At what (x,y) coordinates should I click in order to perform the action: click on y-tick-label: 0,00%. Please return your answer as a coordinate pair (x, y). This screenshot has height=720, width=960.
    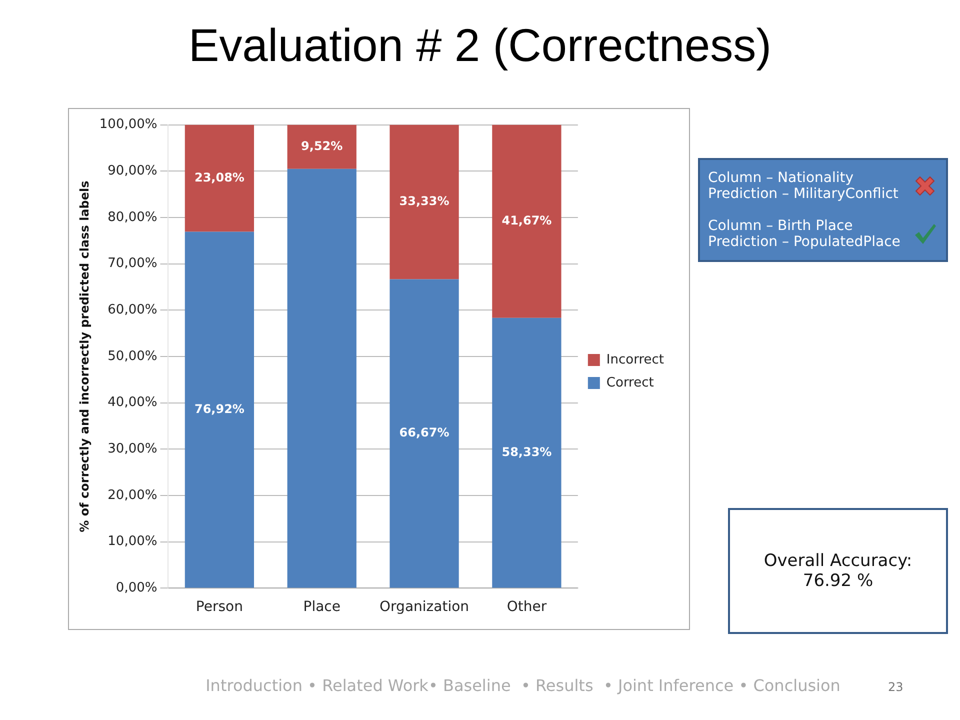
    Looking at the image, I should click on (137, 588).